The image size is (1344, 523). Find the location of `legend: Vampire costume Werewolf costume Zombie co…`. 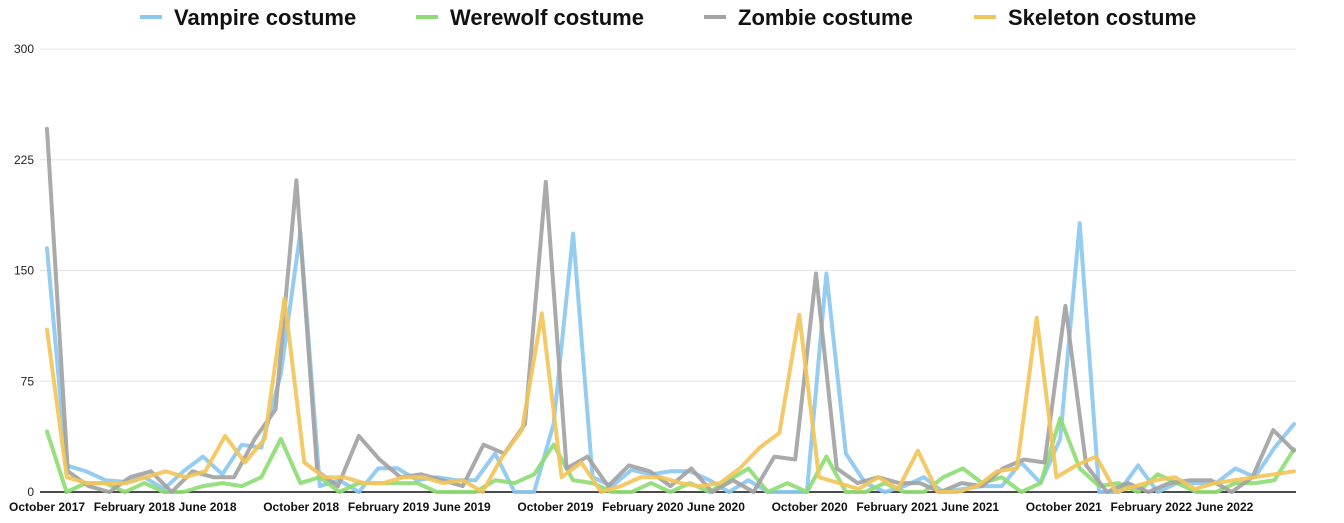

legend: Vampire costume Werewolf costume Zombie co… is located at coordinates (668, 17).